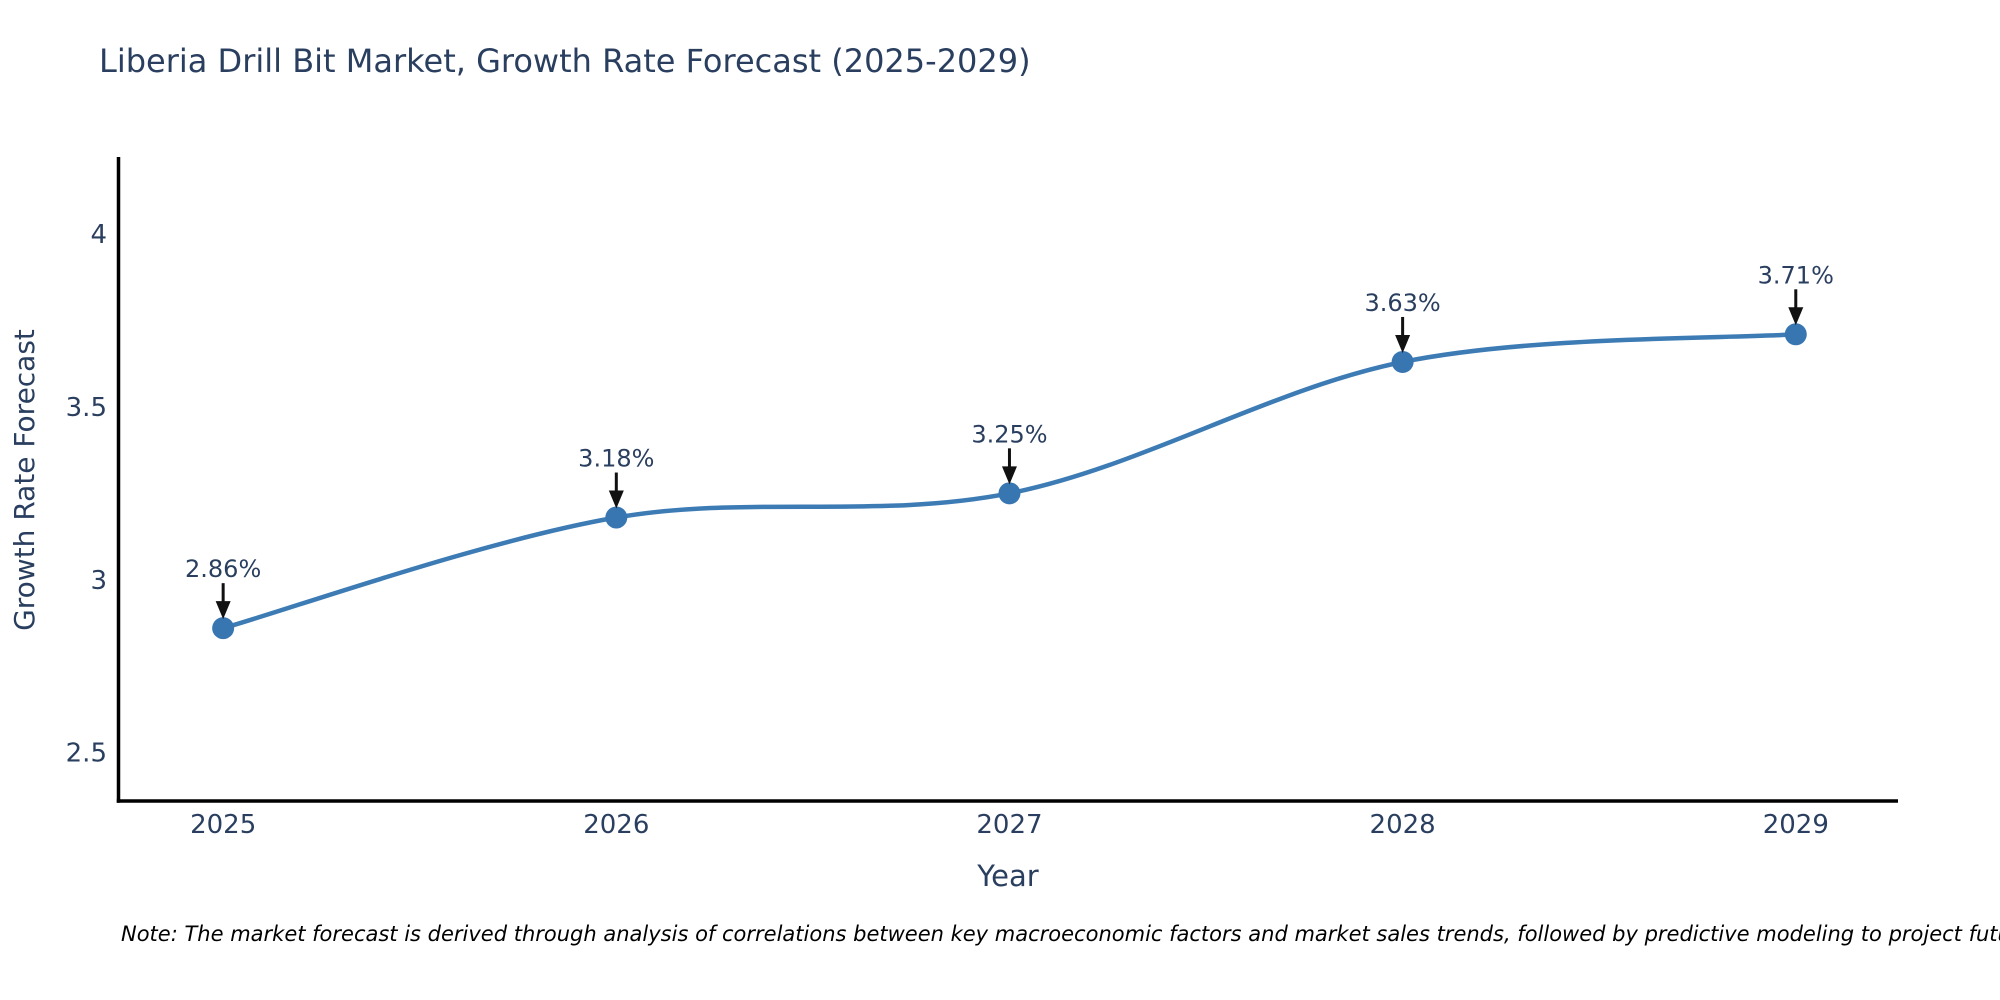 This screenshot has width=2000, height=1000. What do you see at coordinates (1796, 825) in the screenshot?
I see `x-tick-label: 2029` at bounding box center [1796, 825].